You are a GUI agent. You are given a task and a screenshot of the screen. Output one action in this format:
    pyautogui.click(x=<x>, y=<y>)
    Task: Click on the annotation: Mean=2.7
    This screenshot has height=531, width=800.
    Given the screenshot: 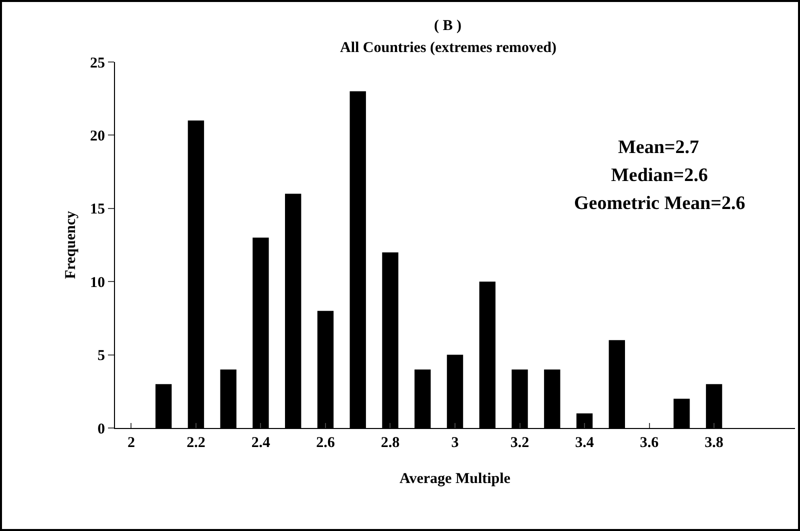 What is the action you would take?
    pyautogui.click(x=659, y=147)
    